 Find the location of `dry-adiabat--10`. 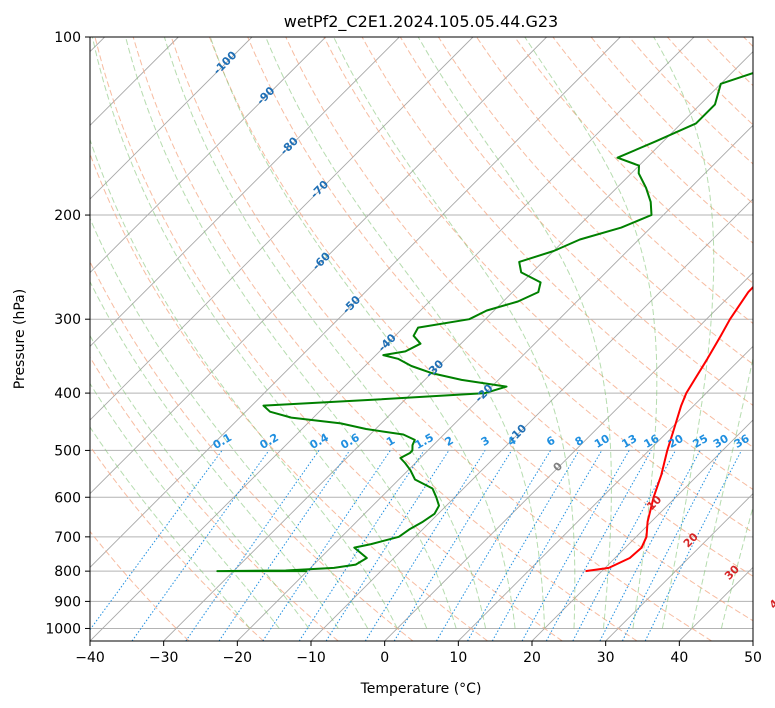

dry-adiabat--10 is located at coordinates (214, 498).